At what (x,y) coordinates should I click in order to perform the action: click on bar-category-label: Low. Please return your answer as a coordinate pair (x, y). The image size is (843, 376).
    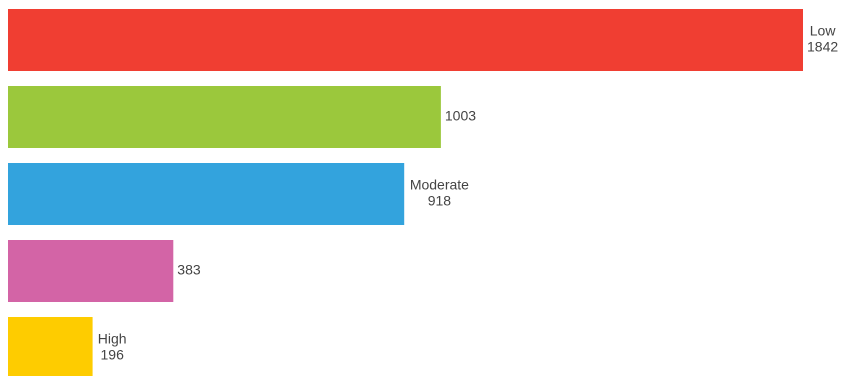
    Looking at the image, I should click on (823, 31).